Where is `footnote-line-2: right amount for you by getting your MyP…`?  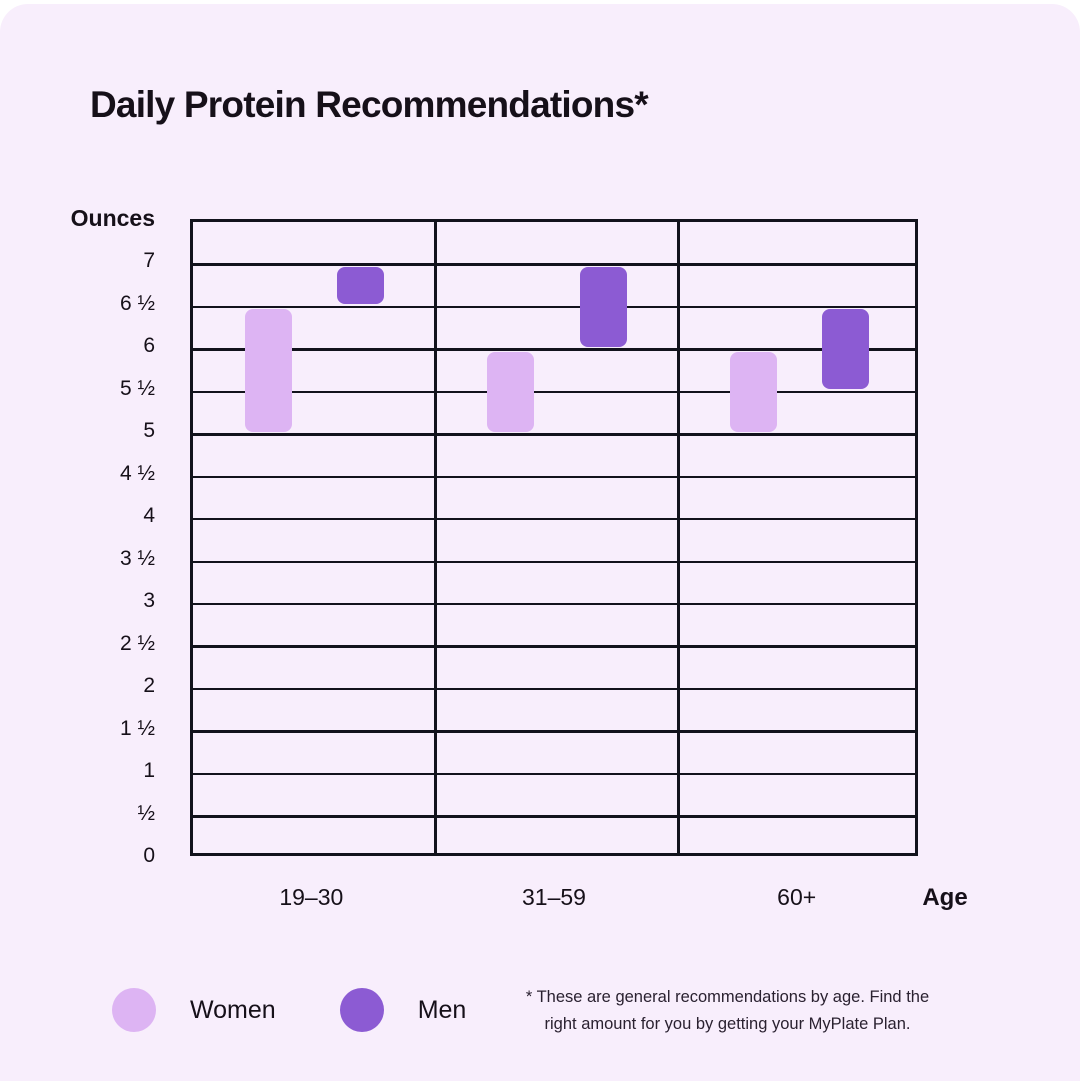 footnote-line-2: right amount for you by getting your MyP… is located at coordinates (727, 1024).